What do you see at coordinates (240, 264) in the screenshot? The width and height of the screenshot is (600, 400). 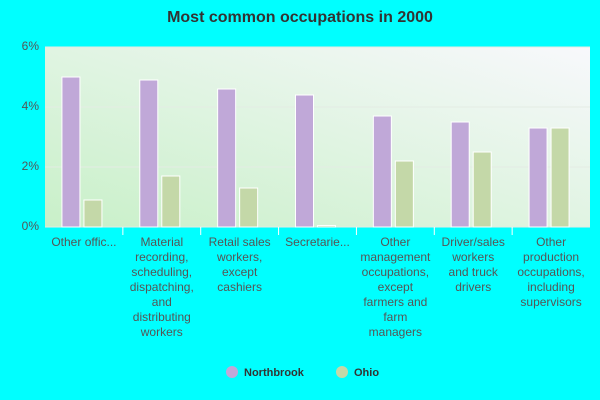 I see `x-tick-label: Retail sales workers, except cashiers` at bounding box center [240, 264].